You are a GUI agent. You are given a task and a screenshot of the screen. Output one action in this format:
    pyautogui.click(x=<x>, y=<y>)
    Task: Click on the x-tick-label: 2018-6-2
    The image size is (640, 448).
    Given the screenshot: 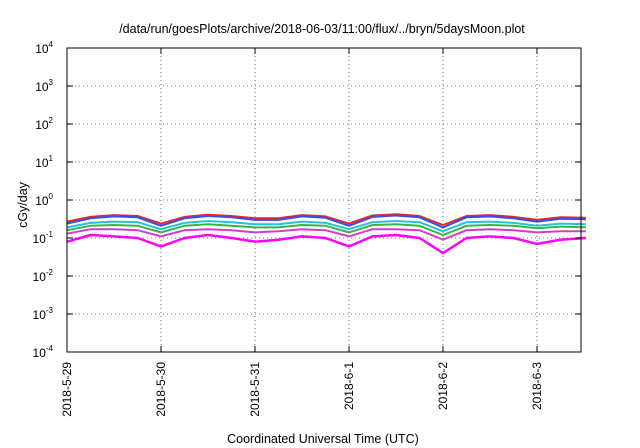 What is the action you would take?
    pyautogui.click(x=443, y=386)
    